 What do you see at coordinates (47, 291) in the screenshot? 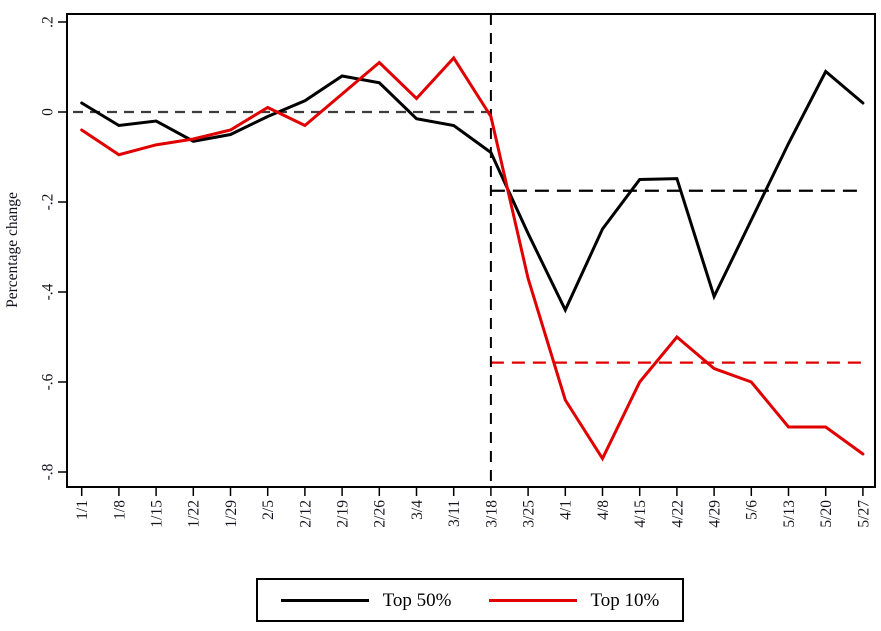
I see `y-tick-label: -.4` at bounding box center [47, 291].